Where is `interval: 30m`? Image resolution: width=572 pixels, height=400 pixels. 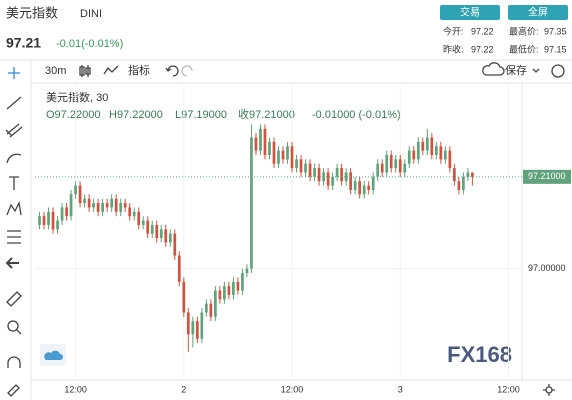
interval: 30m is located at coordinates (55, 71).